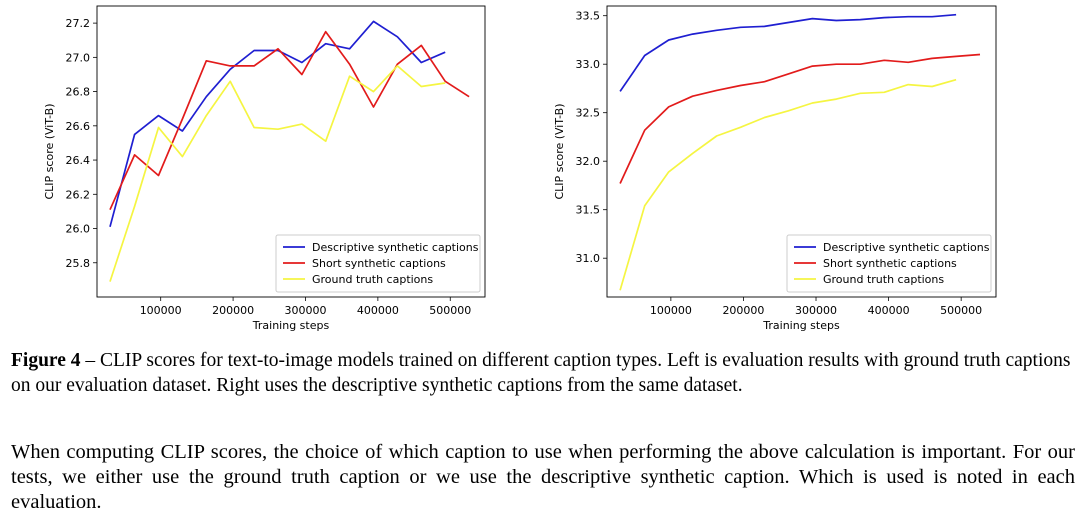  What do you see at coordinates (46, 360) in the screenshot?
I see `figure-label: Figure 4` at bounding box center [46, 360].